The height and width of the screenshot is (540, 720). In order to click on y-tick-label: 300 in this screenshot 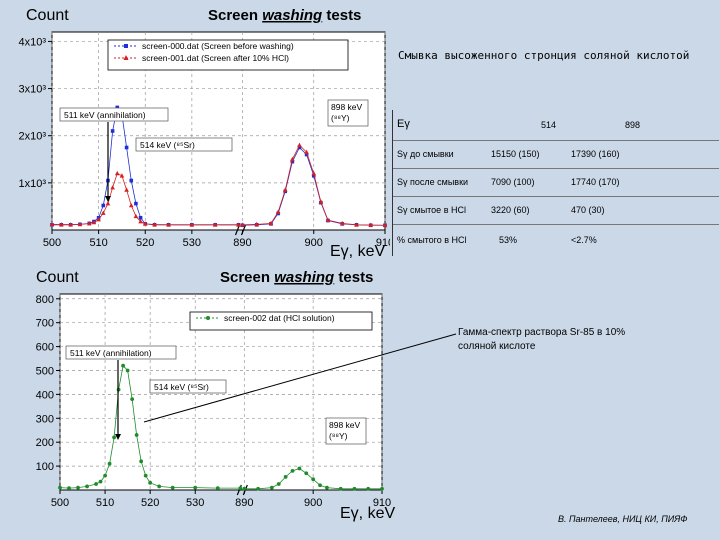, I will do `click(45, 419)`.